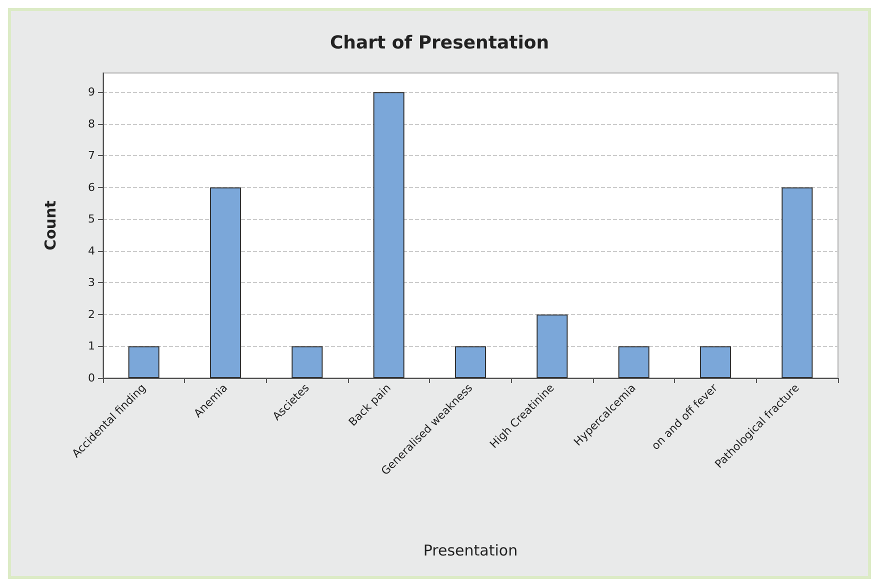 This screenshot has width=879, height=587. What do you see at coordinates (91, 219) in the screenshot?
I see `y-tick-label: 5` at bounding box center [91, 219].